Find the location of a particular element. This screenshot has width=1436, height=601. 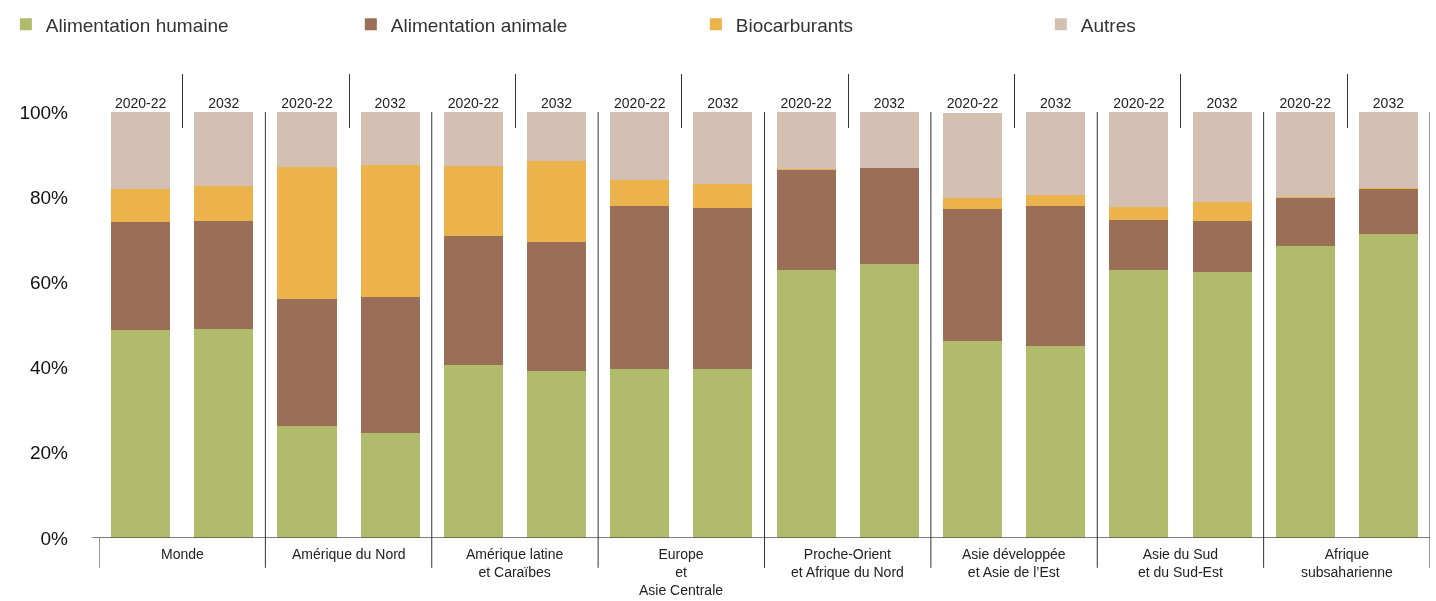

text: Amérique latine et Caraïbes is located at coordinates (515, 563).